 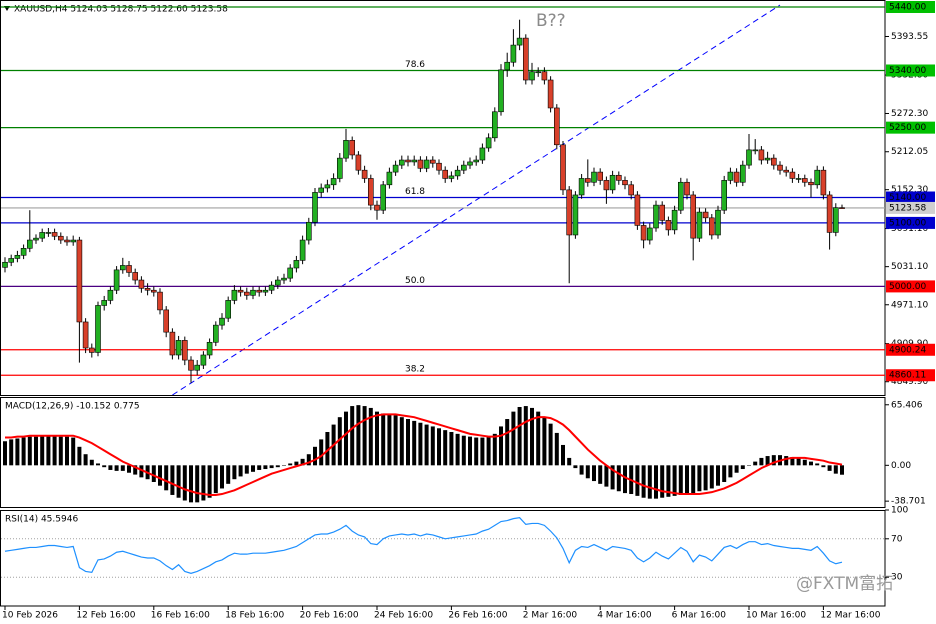 I want to click on level-label: 4860.11, so click(x=907, y=376).